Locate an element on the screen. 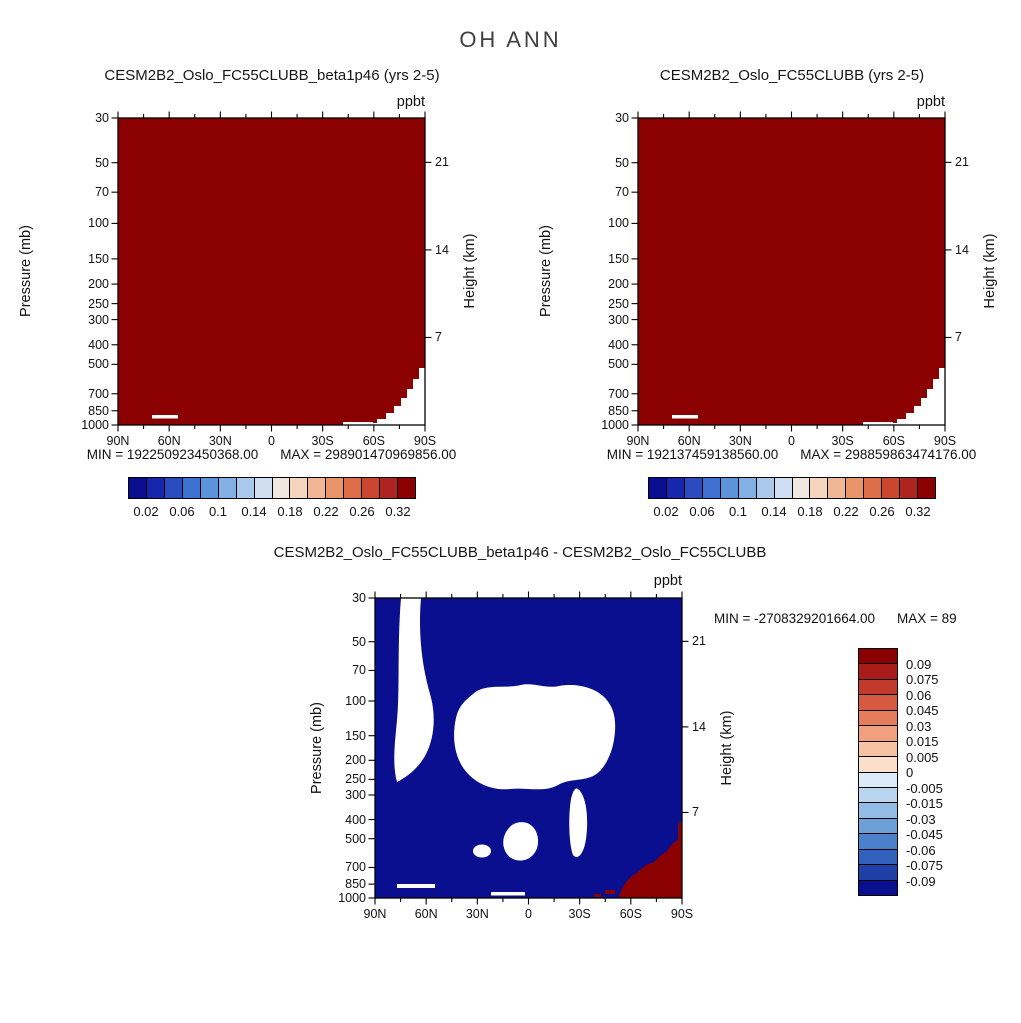  pressure-tick-label: 50 is located at coordinates (102, 162).